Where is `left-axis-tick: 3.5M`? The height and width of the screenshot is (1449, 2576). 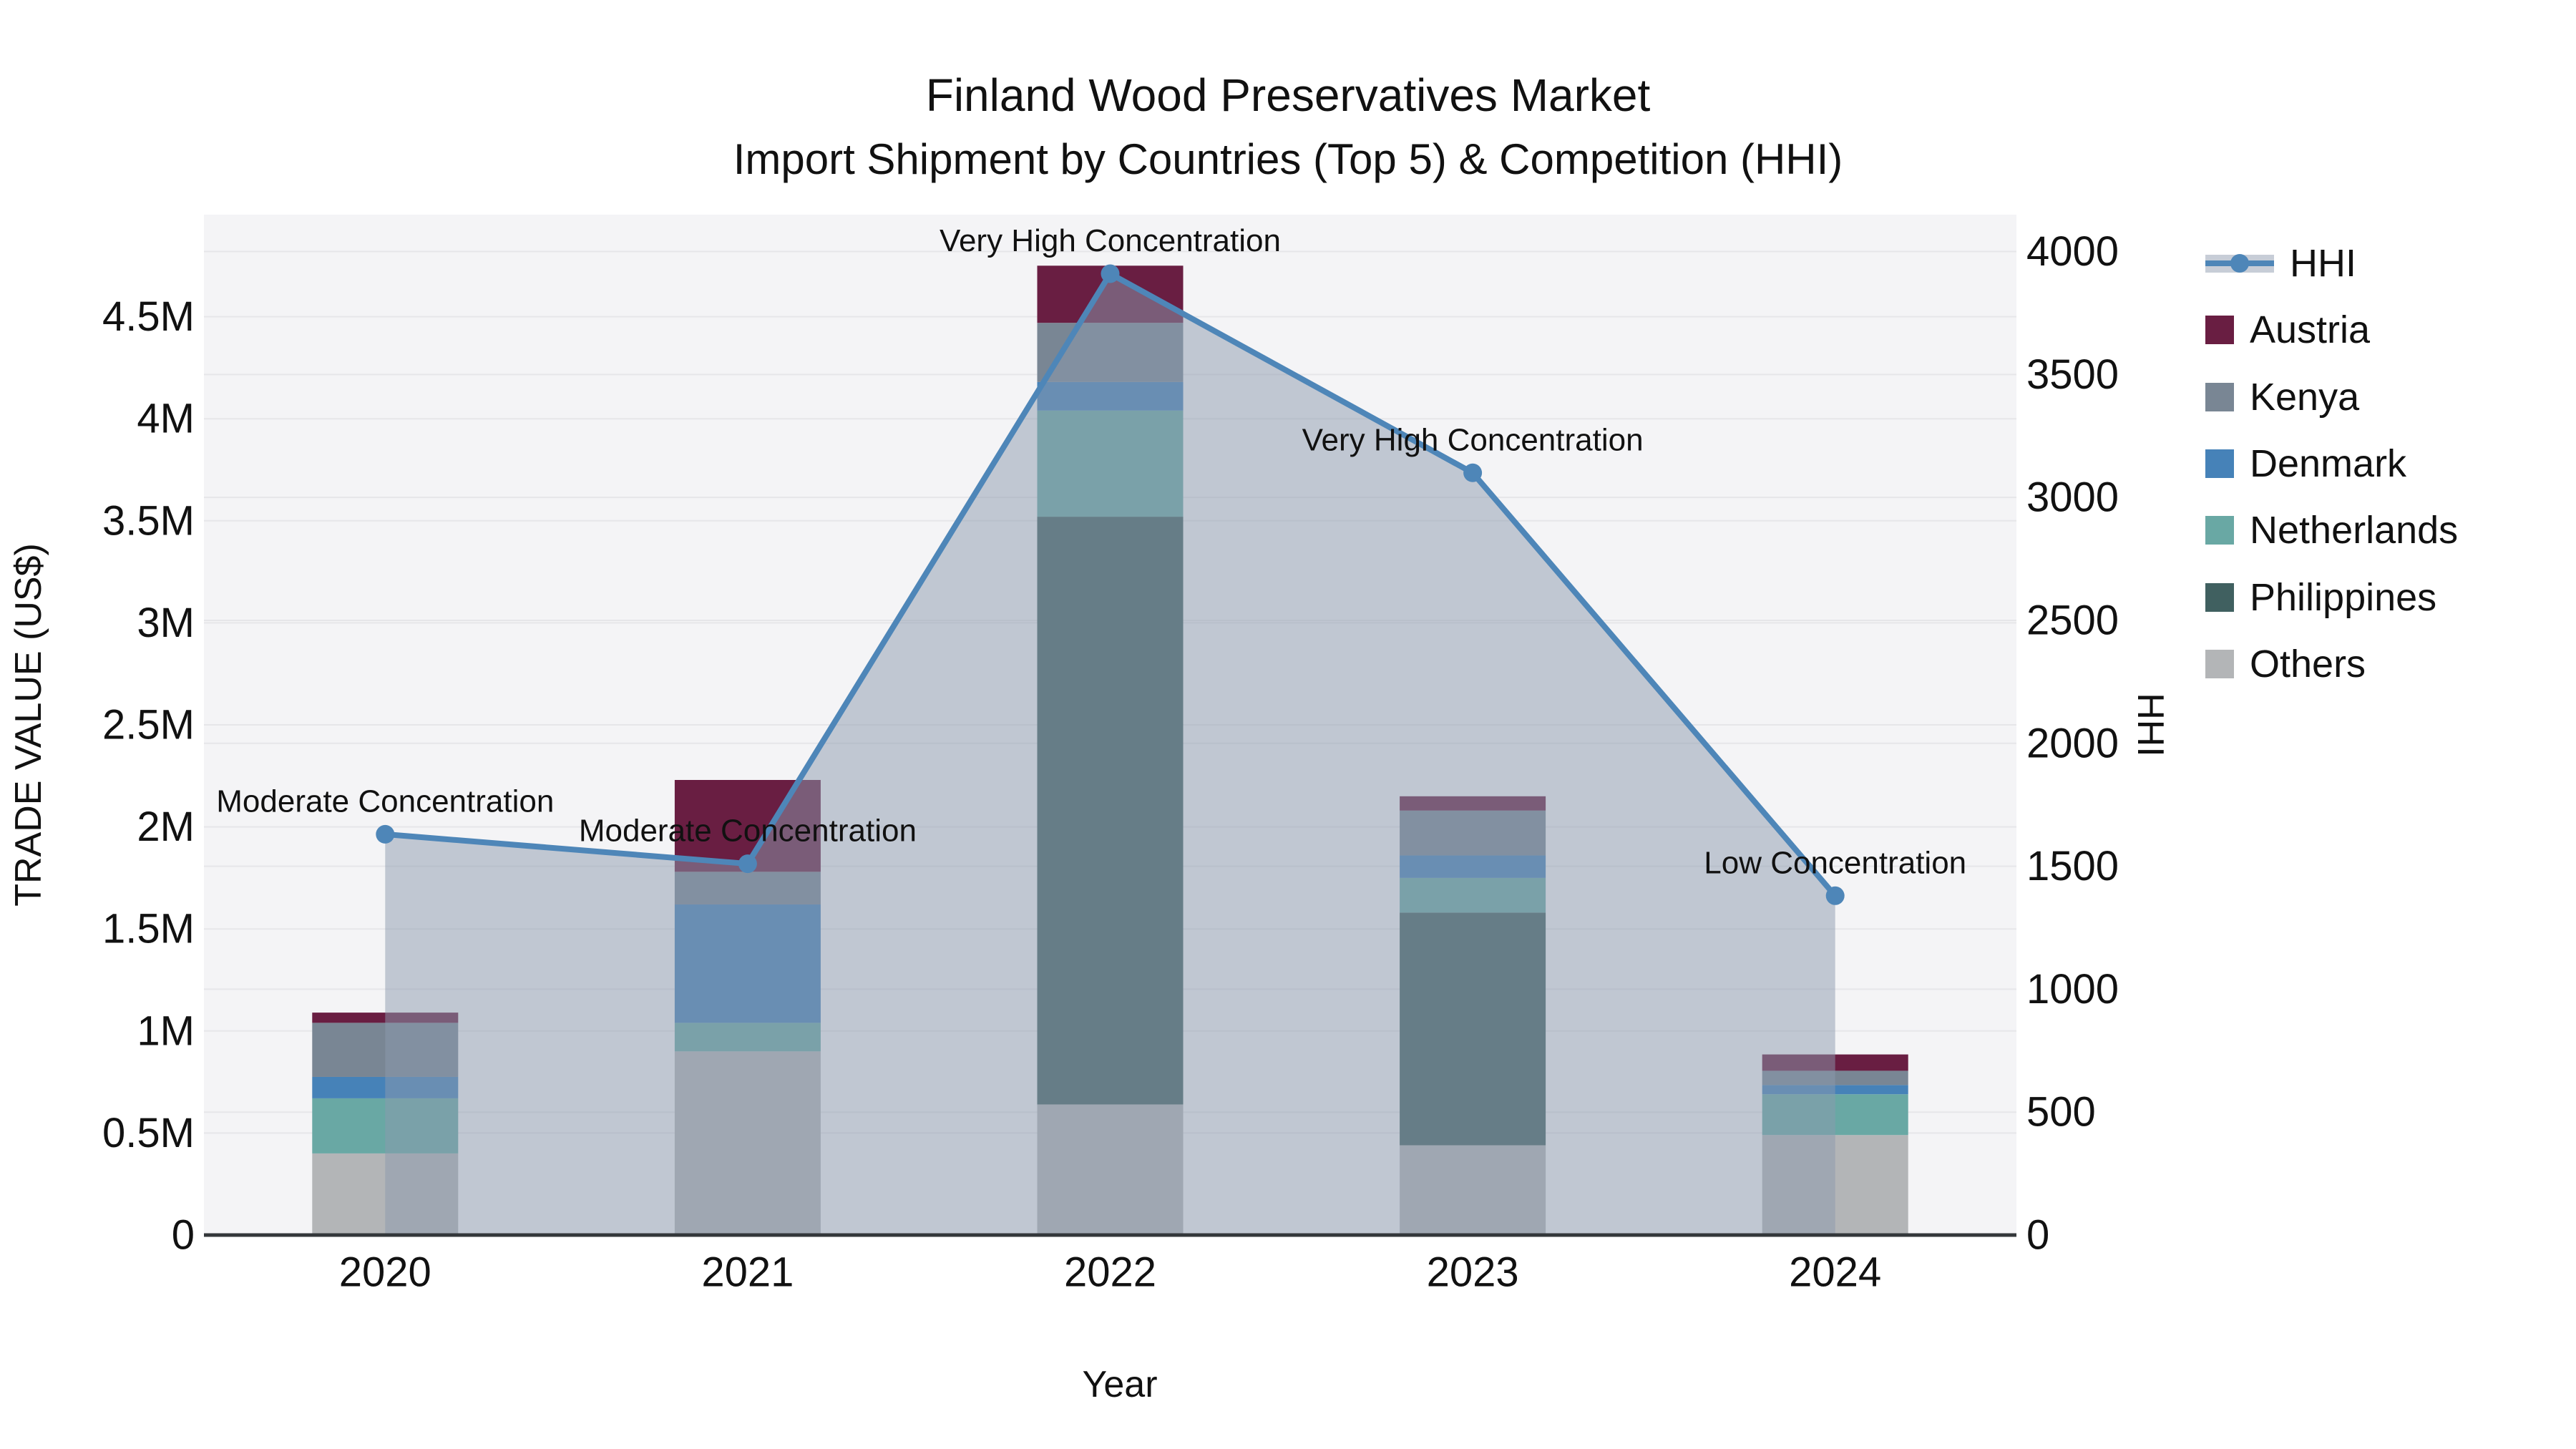
left-axis-tick: 3.5M is located at coordinates (148, 520).